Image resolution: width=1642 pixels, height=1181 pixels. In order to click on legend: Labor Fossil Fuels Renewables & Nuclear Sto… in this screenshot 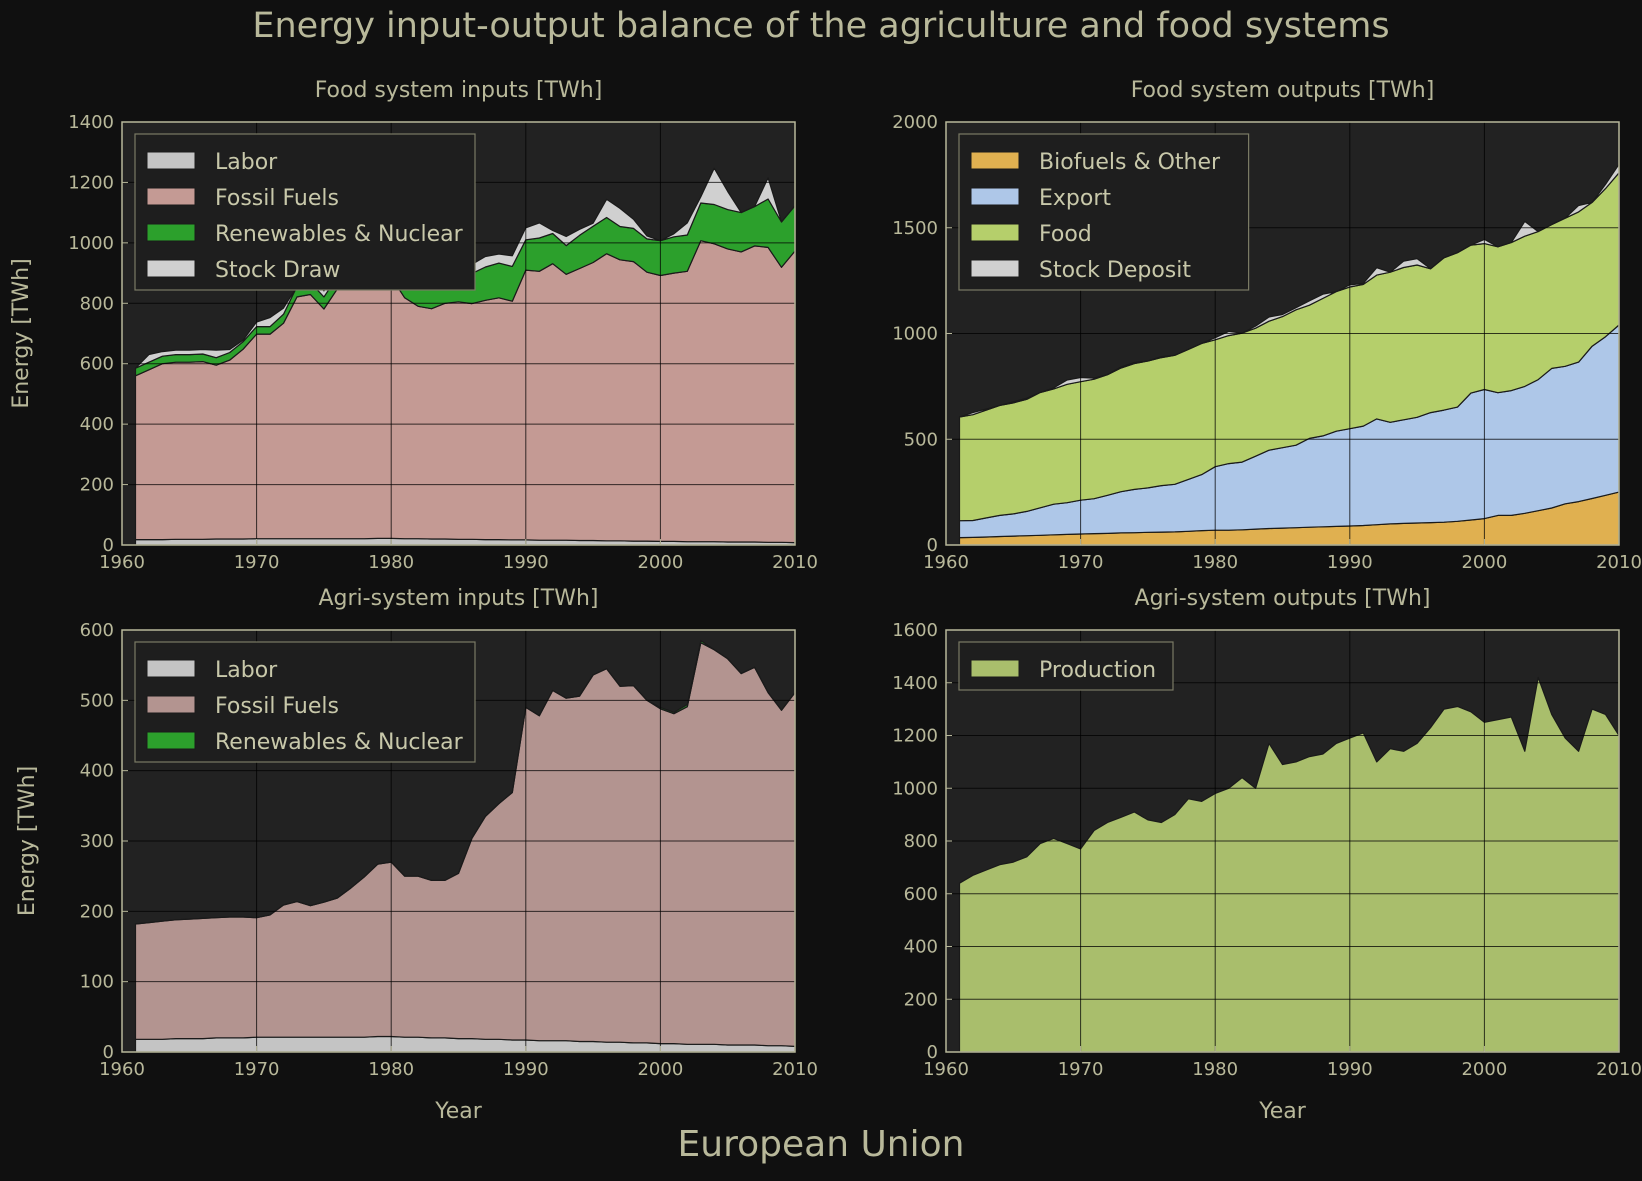, I will do `click(305, 212)`.